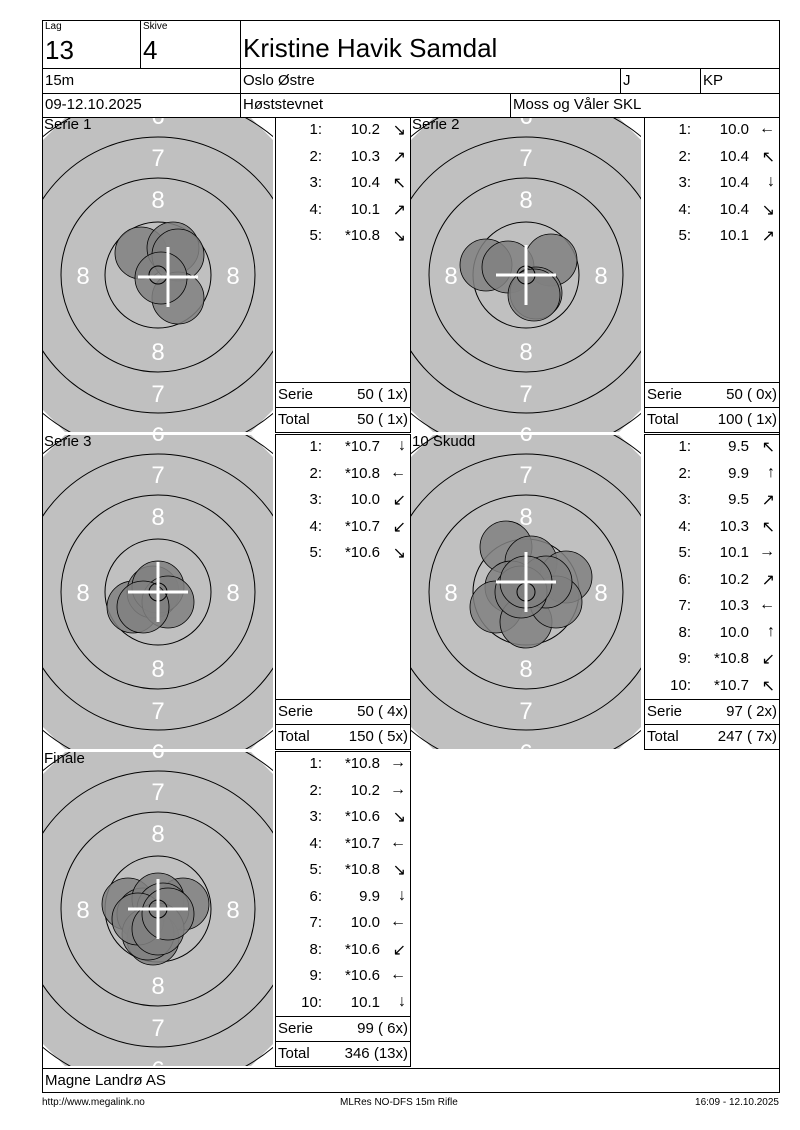  Describe the element at coordinates (343, 767) in the screenshot. I see `shot-row: 1: *10.8 →` at that location.